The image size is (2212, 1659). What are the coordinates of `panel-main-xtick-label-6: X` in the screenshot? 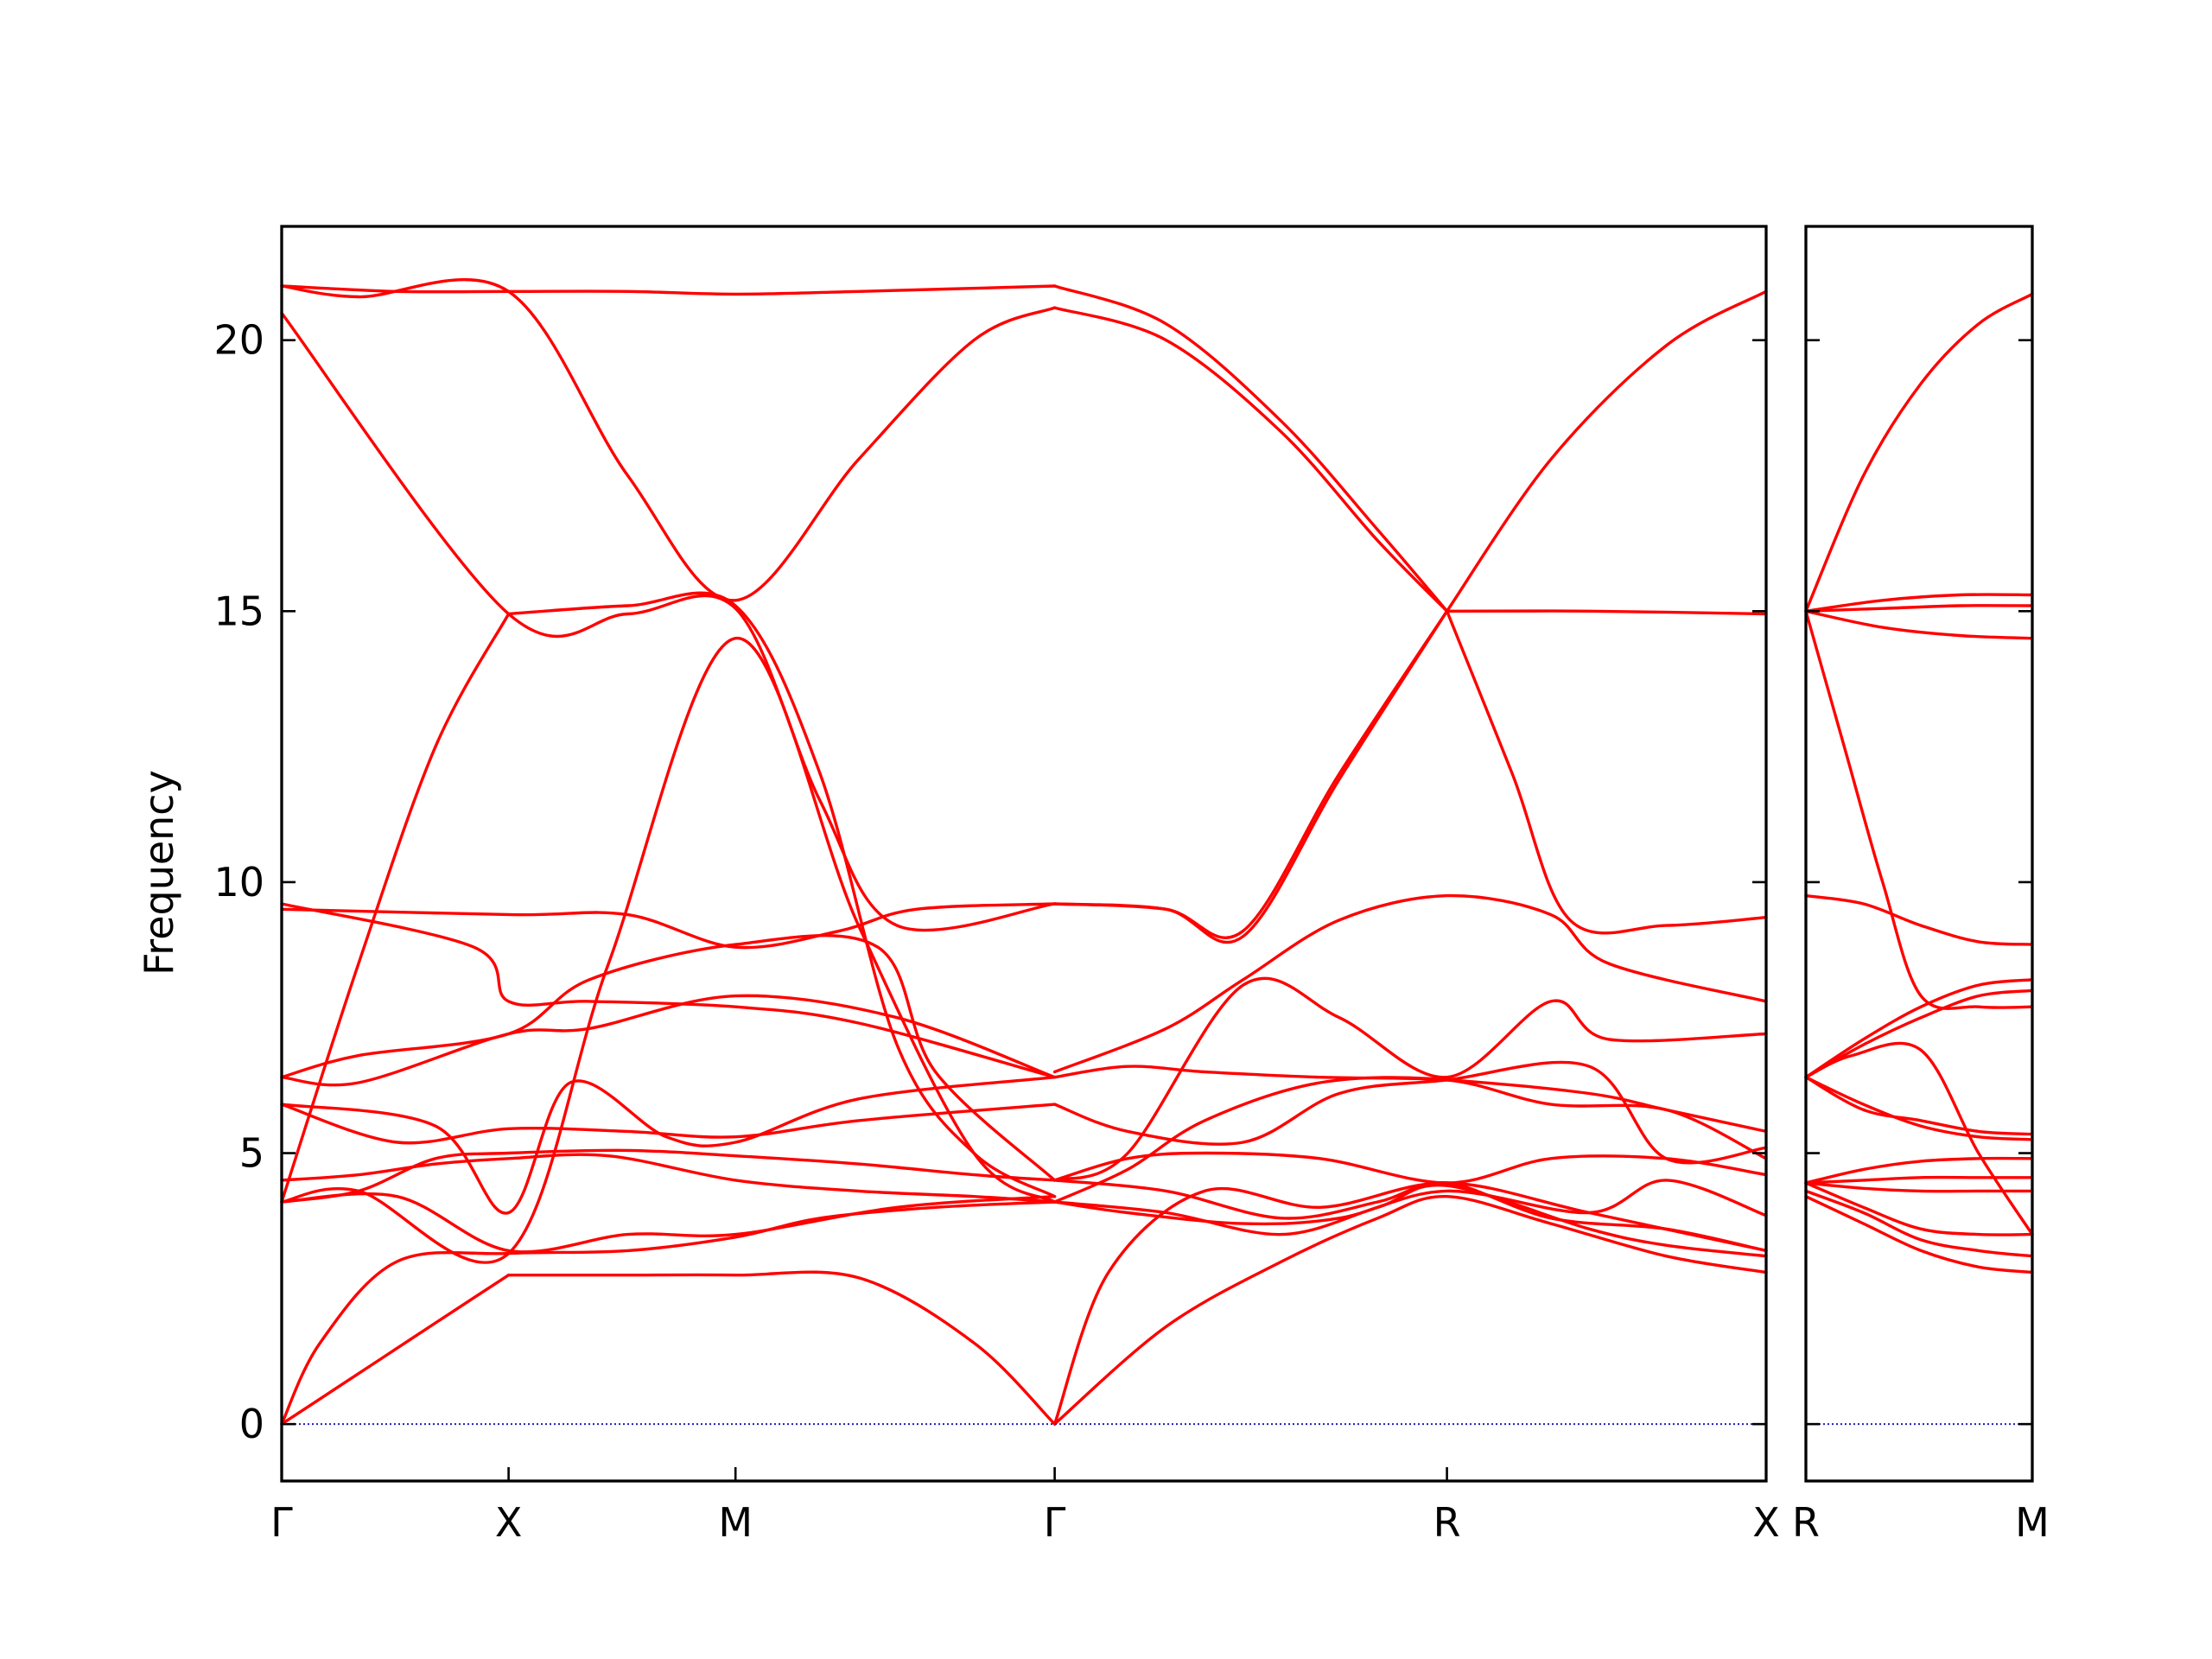 It's located at (1766, 1522).